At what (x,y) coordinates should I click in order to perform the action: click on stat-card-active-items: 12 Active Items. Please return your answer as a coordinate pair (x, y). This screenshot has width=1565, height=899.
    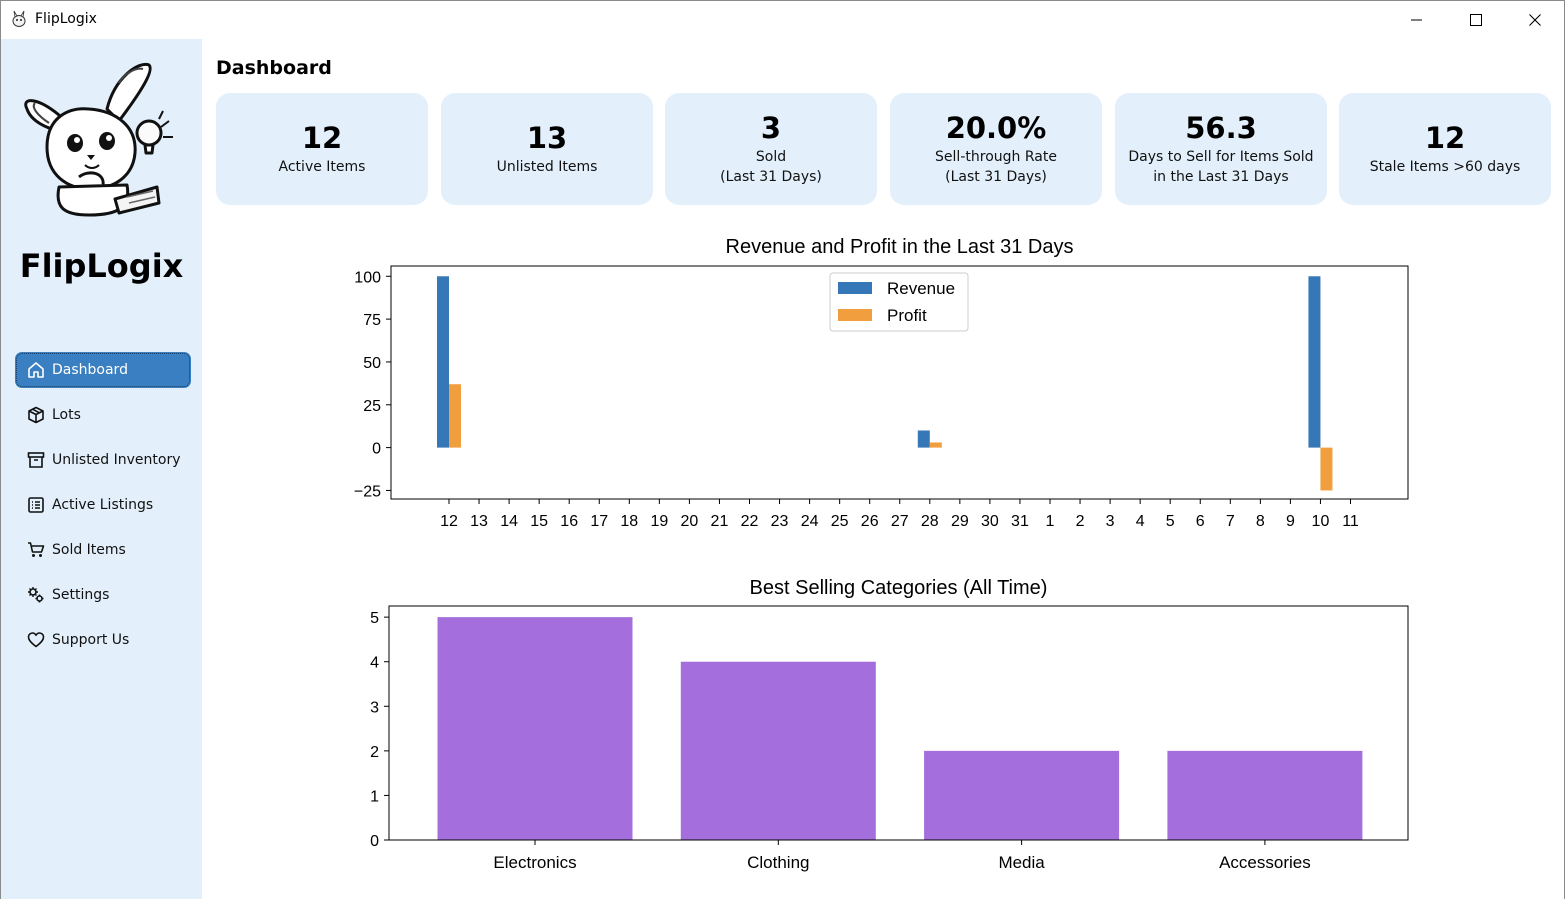
    Looking at the image, I should click on (322, 149).